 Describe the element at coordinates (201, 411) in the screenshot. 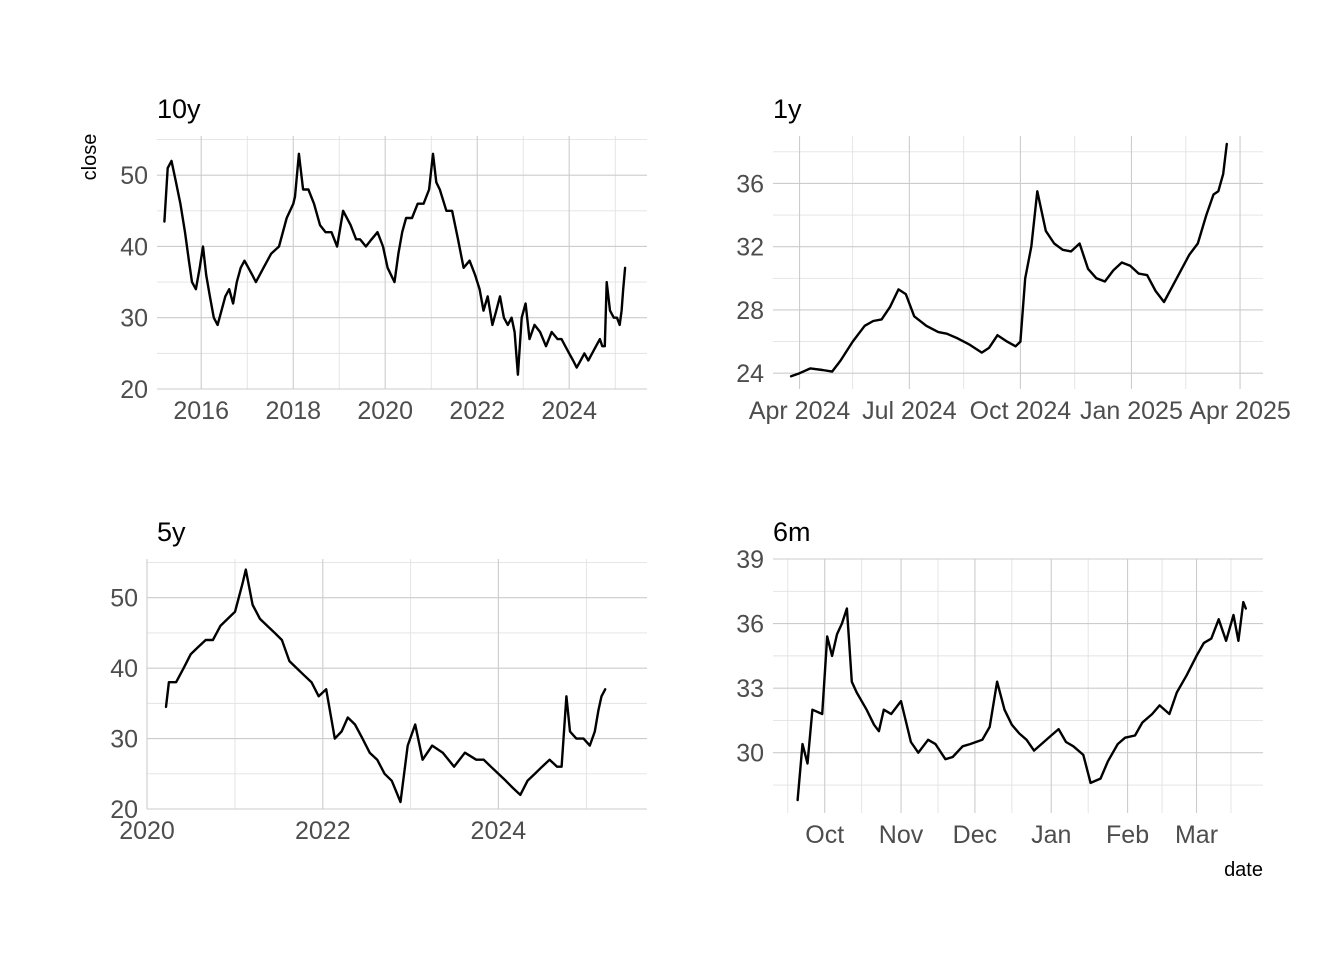

I see `x-tick-label: 2016` at that location.